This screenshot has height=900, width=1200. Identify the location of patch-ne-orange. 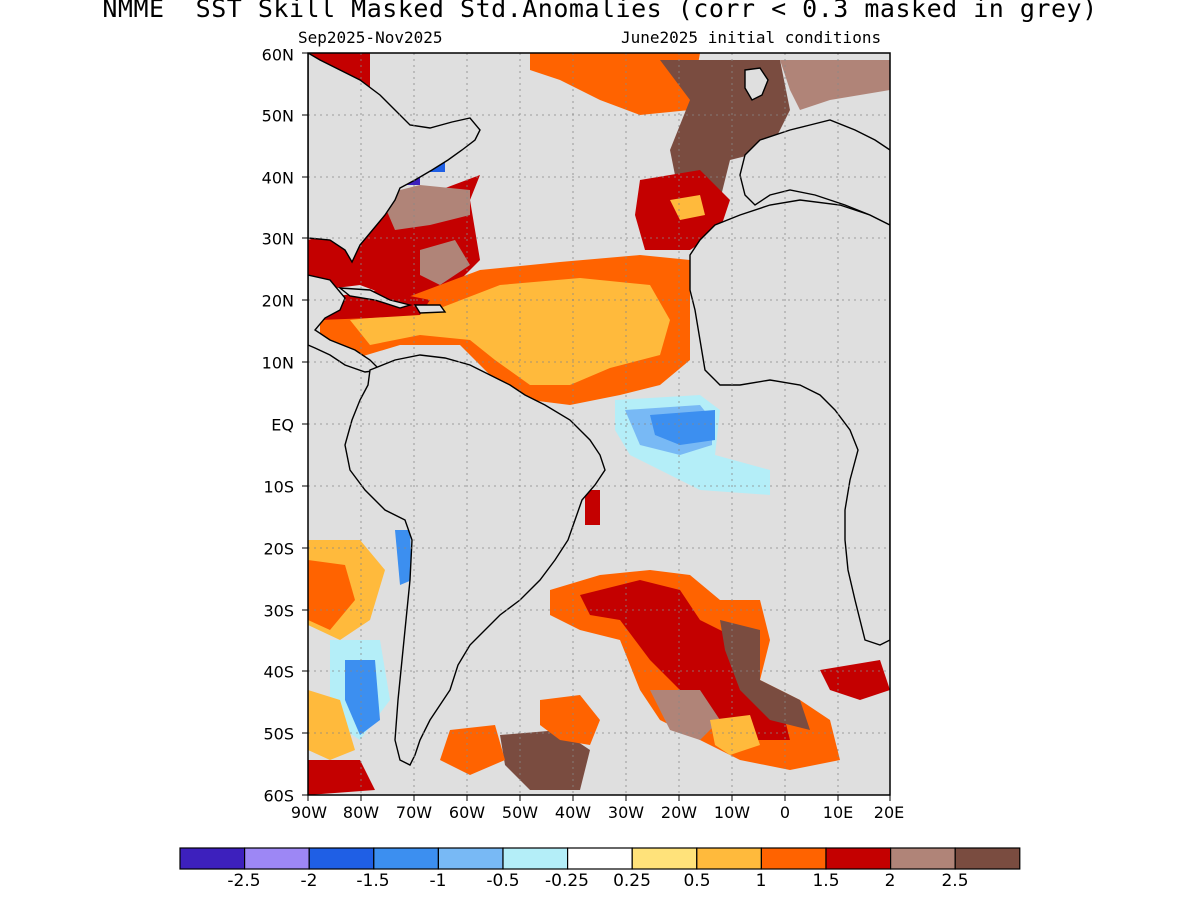
(687, 207).